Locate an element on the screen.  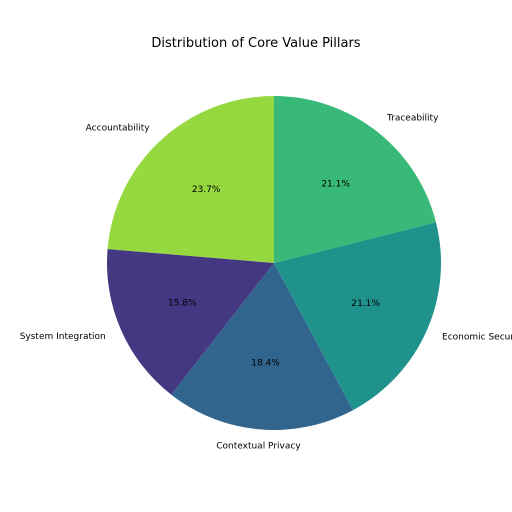
pie-category-label-contextual-privacy: Contextual Privacy is located at coordinates (258, 447).